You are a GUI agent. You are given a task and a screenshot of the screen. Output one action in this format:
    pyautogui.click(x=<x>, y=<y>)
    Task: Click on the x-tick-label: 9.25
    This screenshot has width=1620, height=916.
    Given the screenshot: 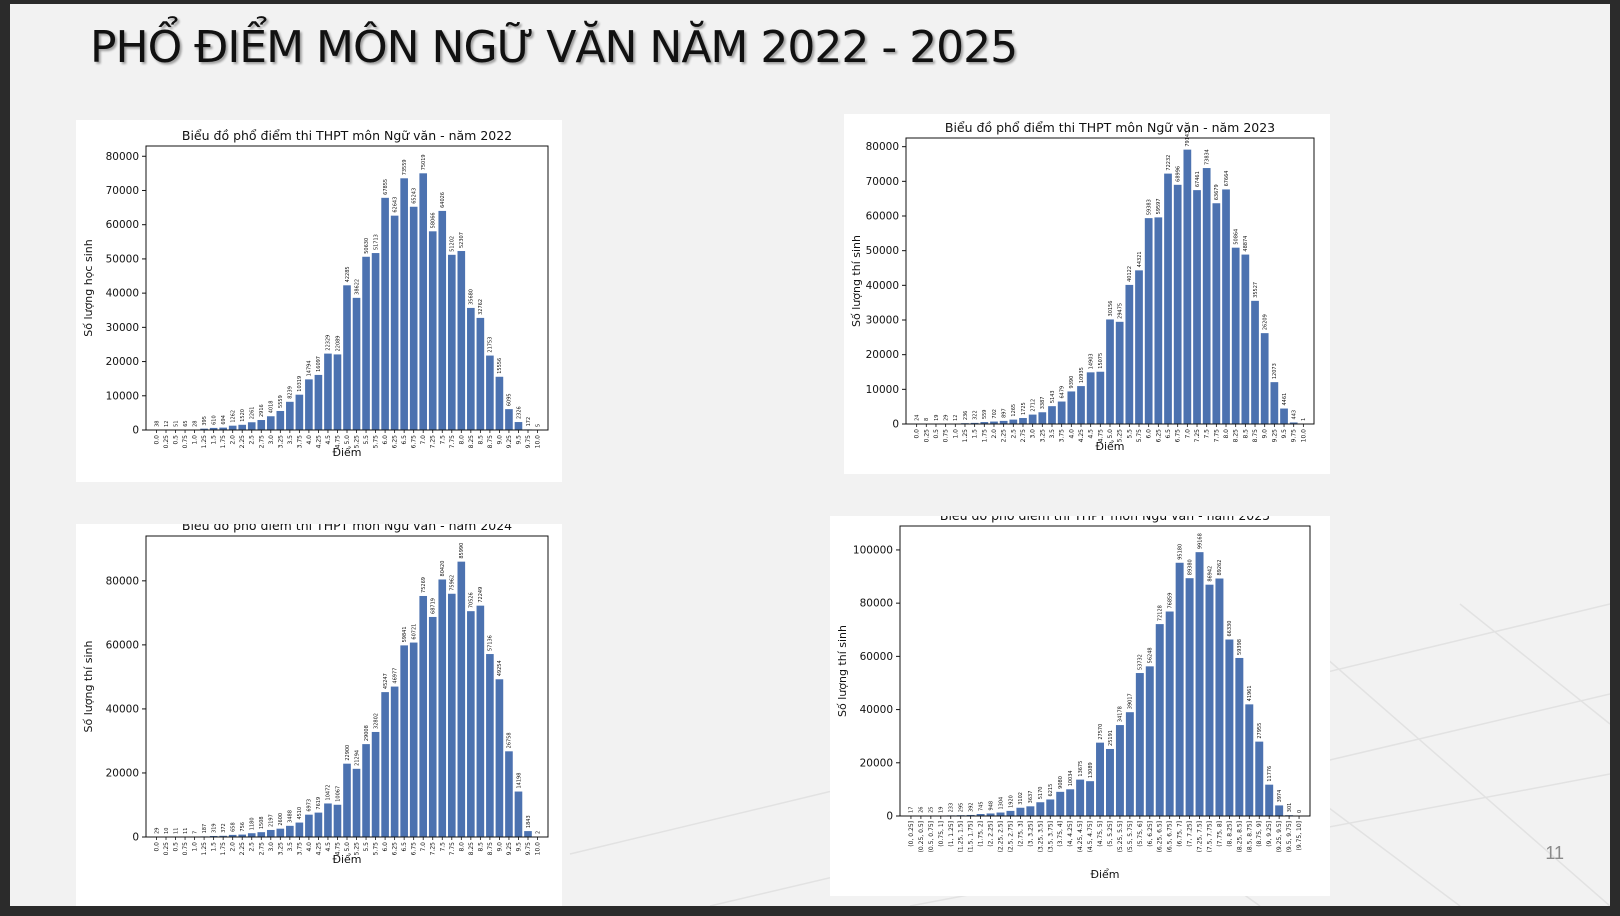 What is the action you would take?
    pyautogui.click(x=509, y=442)
    